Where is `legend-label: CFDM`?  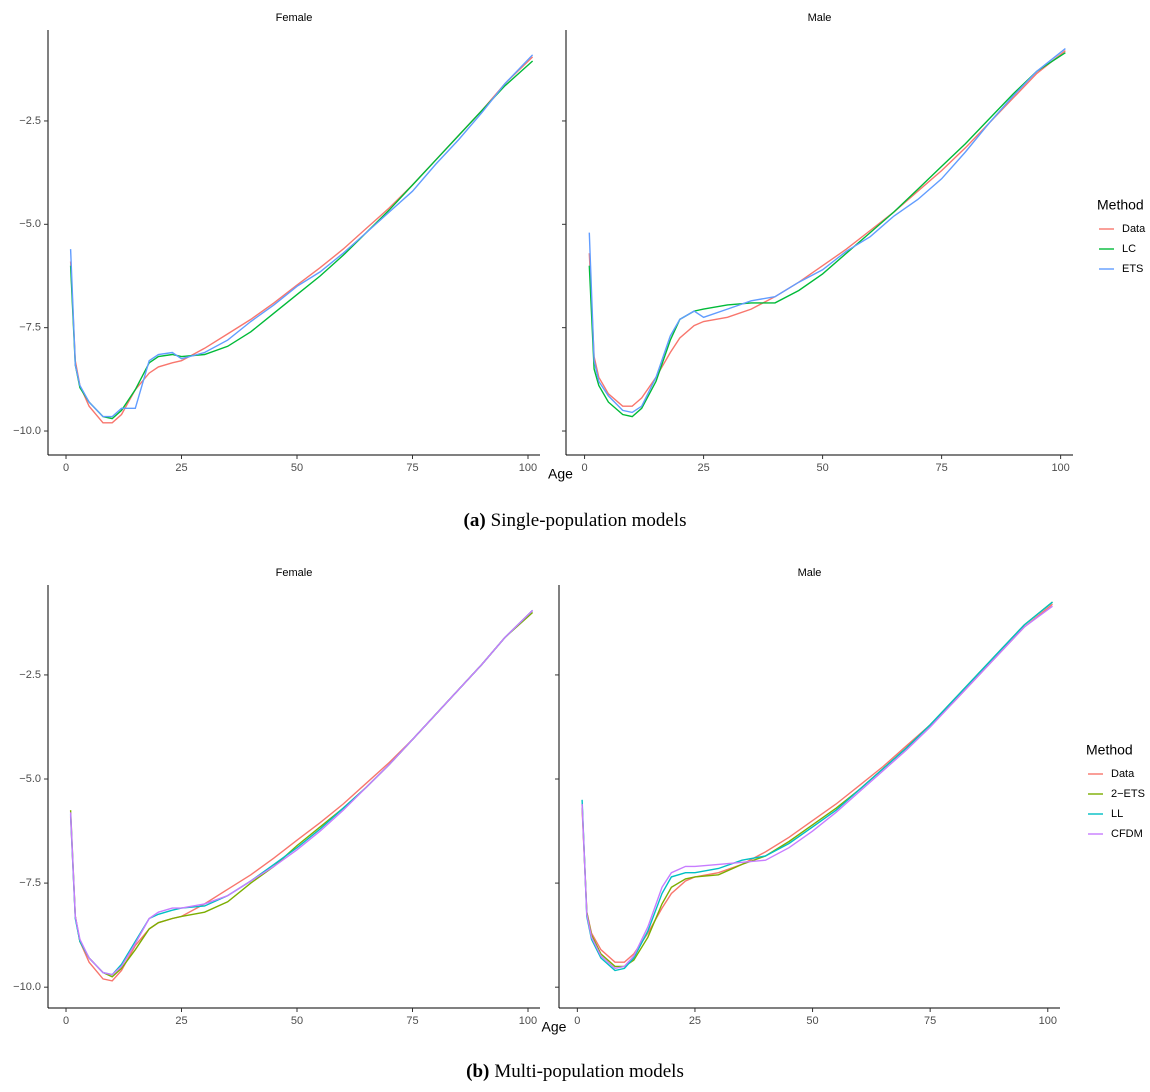
legend-label: CFDM is located at coordinates (1127, 834).